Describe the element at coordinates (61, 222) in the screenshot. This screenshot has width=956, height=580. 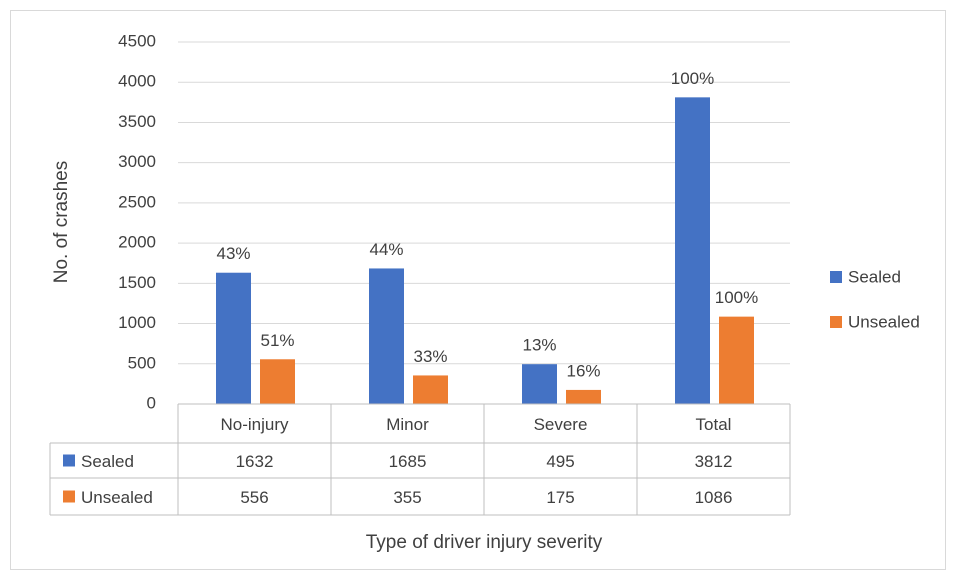
I see `y-axis-title: No. of crashes` at that location.